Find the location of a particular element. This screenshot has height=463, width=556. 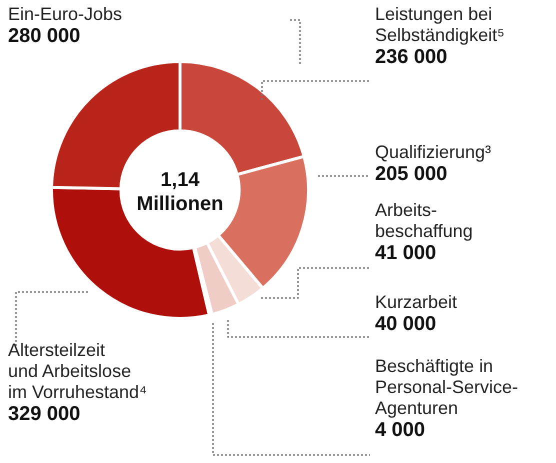

slice-label: Beschäftigte in Personal-Service- Agenturen is located at coordinates (446, 387).